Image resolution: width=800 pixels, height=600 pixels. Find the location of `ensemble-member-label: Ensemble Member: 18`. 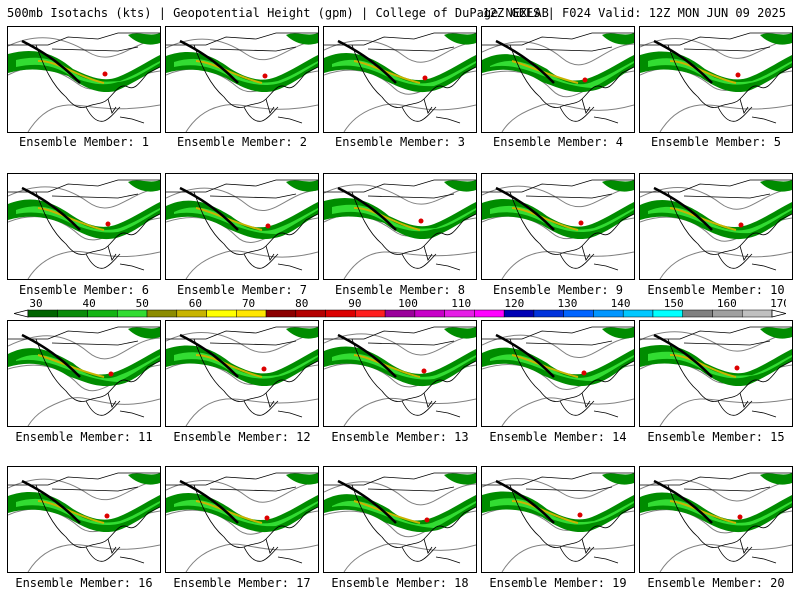

ensemble-member-label: Ensemble Member: 18 is located at coordinates (400, 583).